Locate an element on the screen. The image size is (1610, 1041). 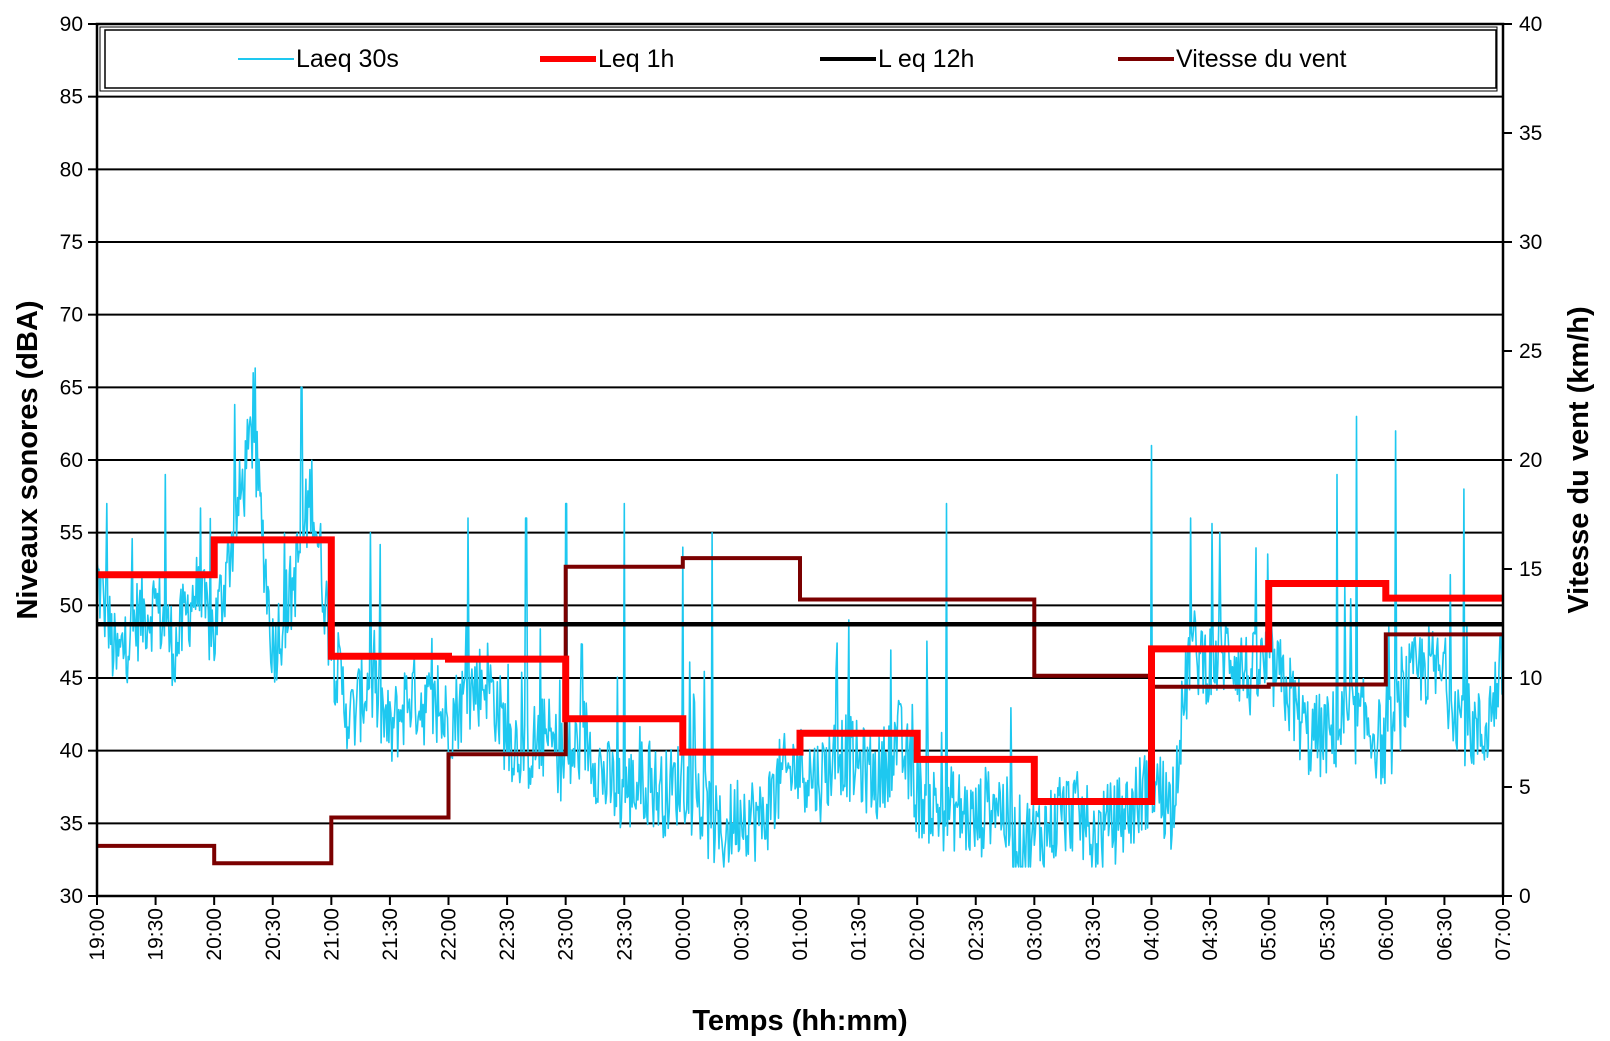
right-tick-label: 0 is located at coordinates (1525, 896).